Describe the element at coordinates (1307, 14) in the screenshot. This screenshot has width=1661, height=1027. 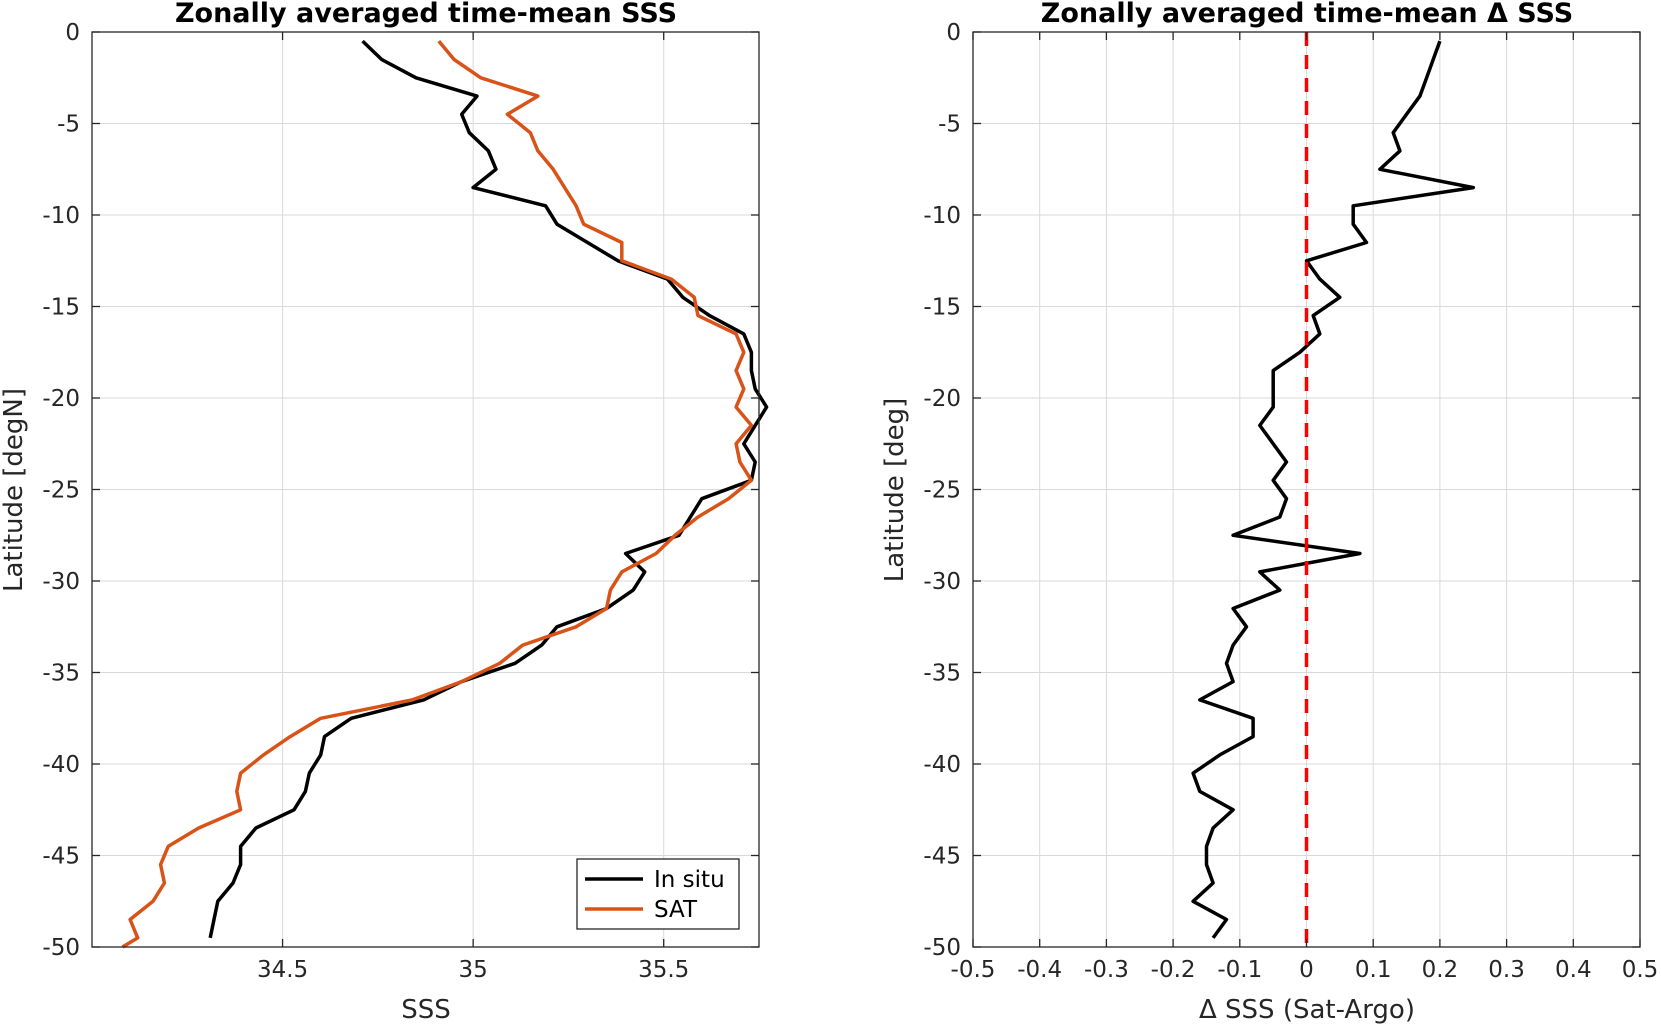
I see `right-chart-title: Zonally averaged time-mean Δ SSS` at that location.